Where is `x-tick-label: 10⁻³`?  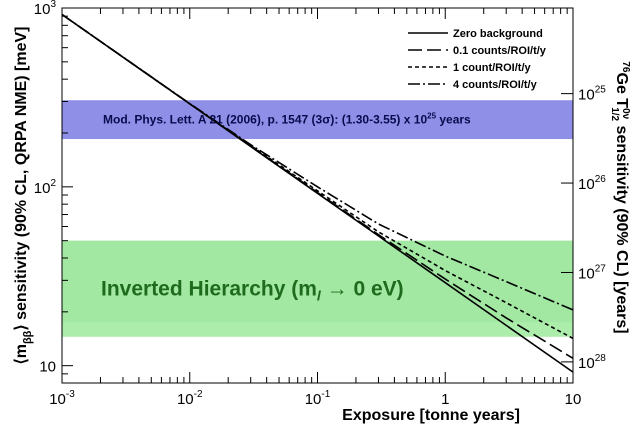 x-tick-label: 10⁻³ is located at coordinates (62, 398).